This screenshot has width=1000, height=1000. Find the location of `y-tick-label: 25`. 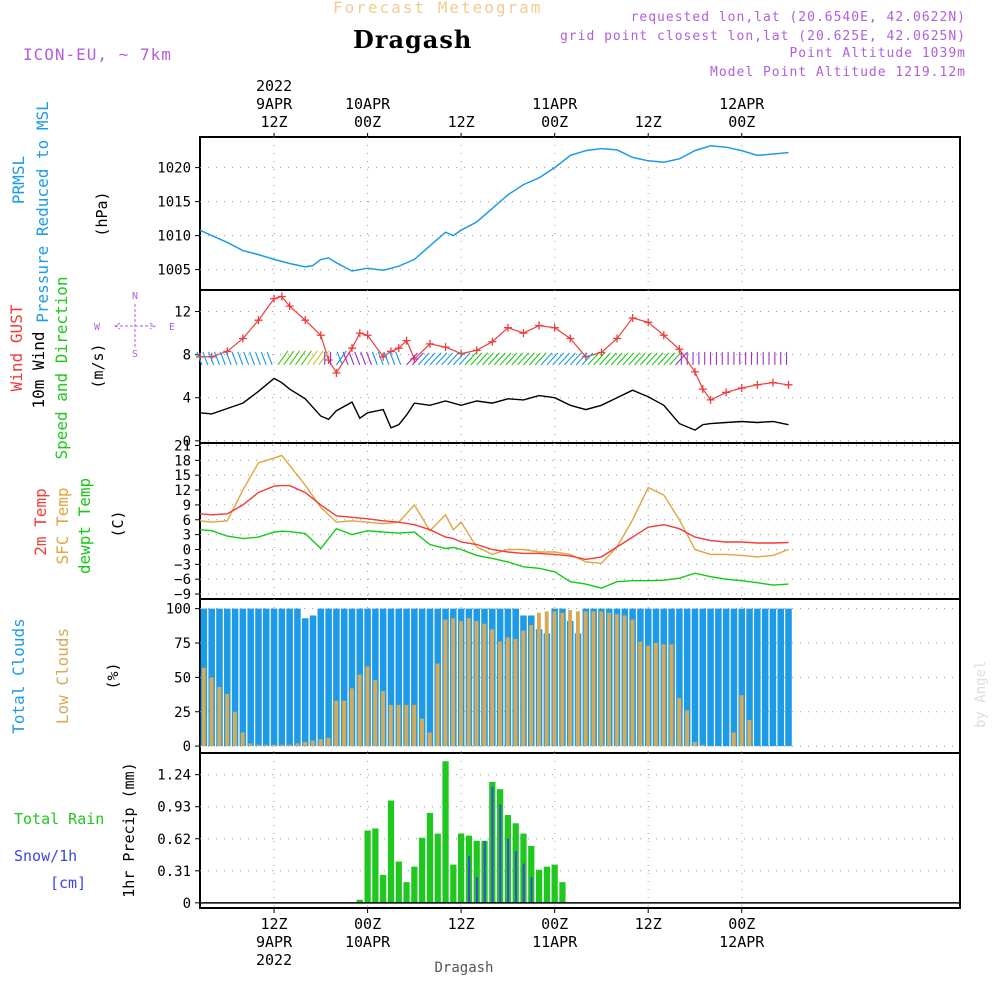

y-tick-label: 25 is located at coordinates (182, 713).